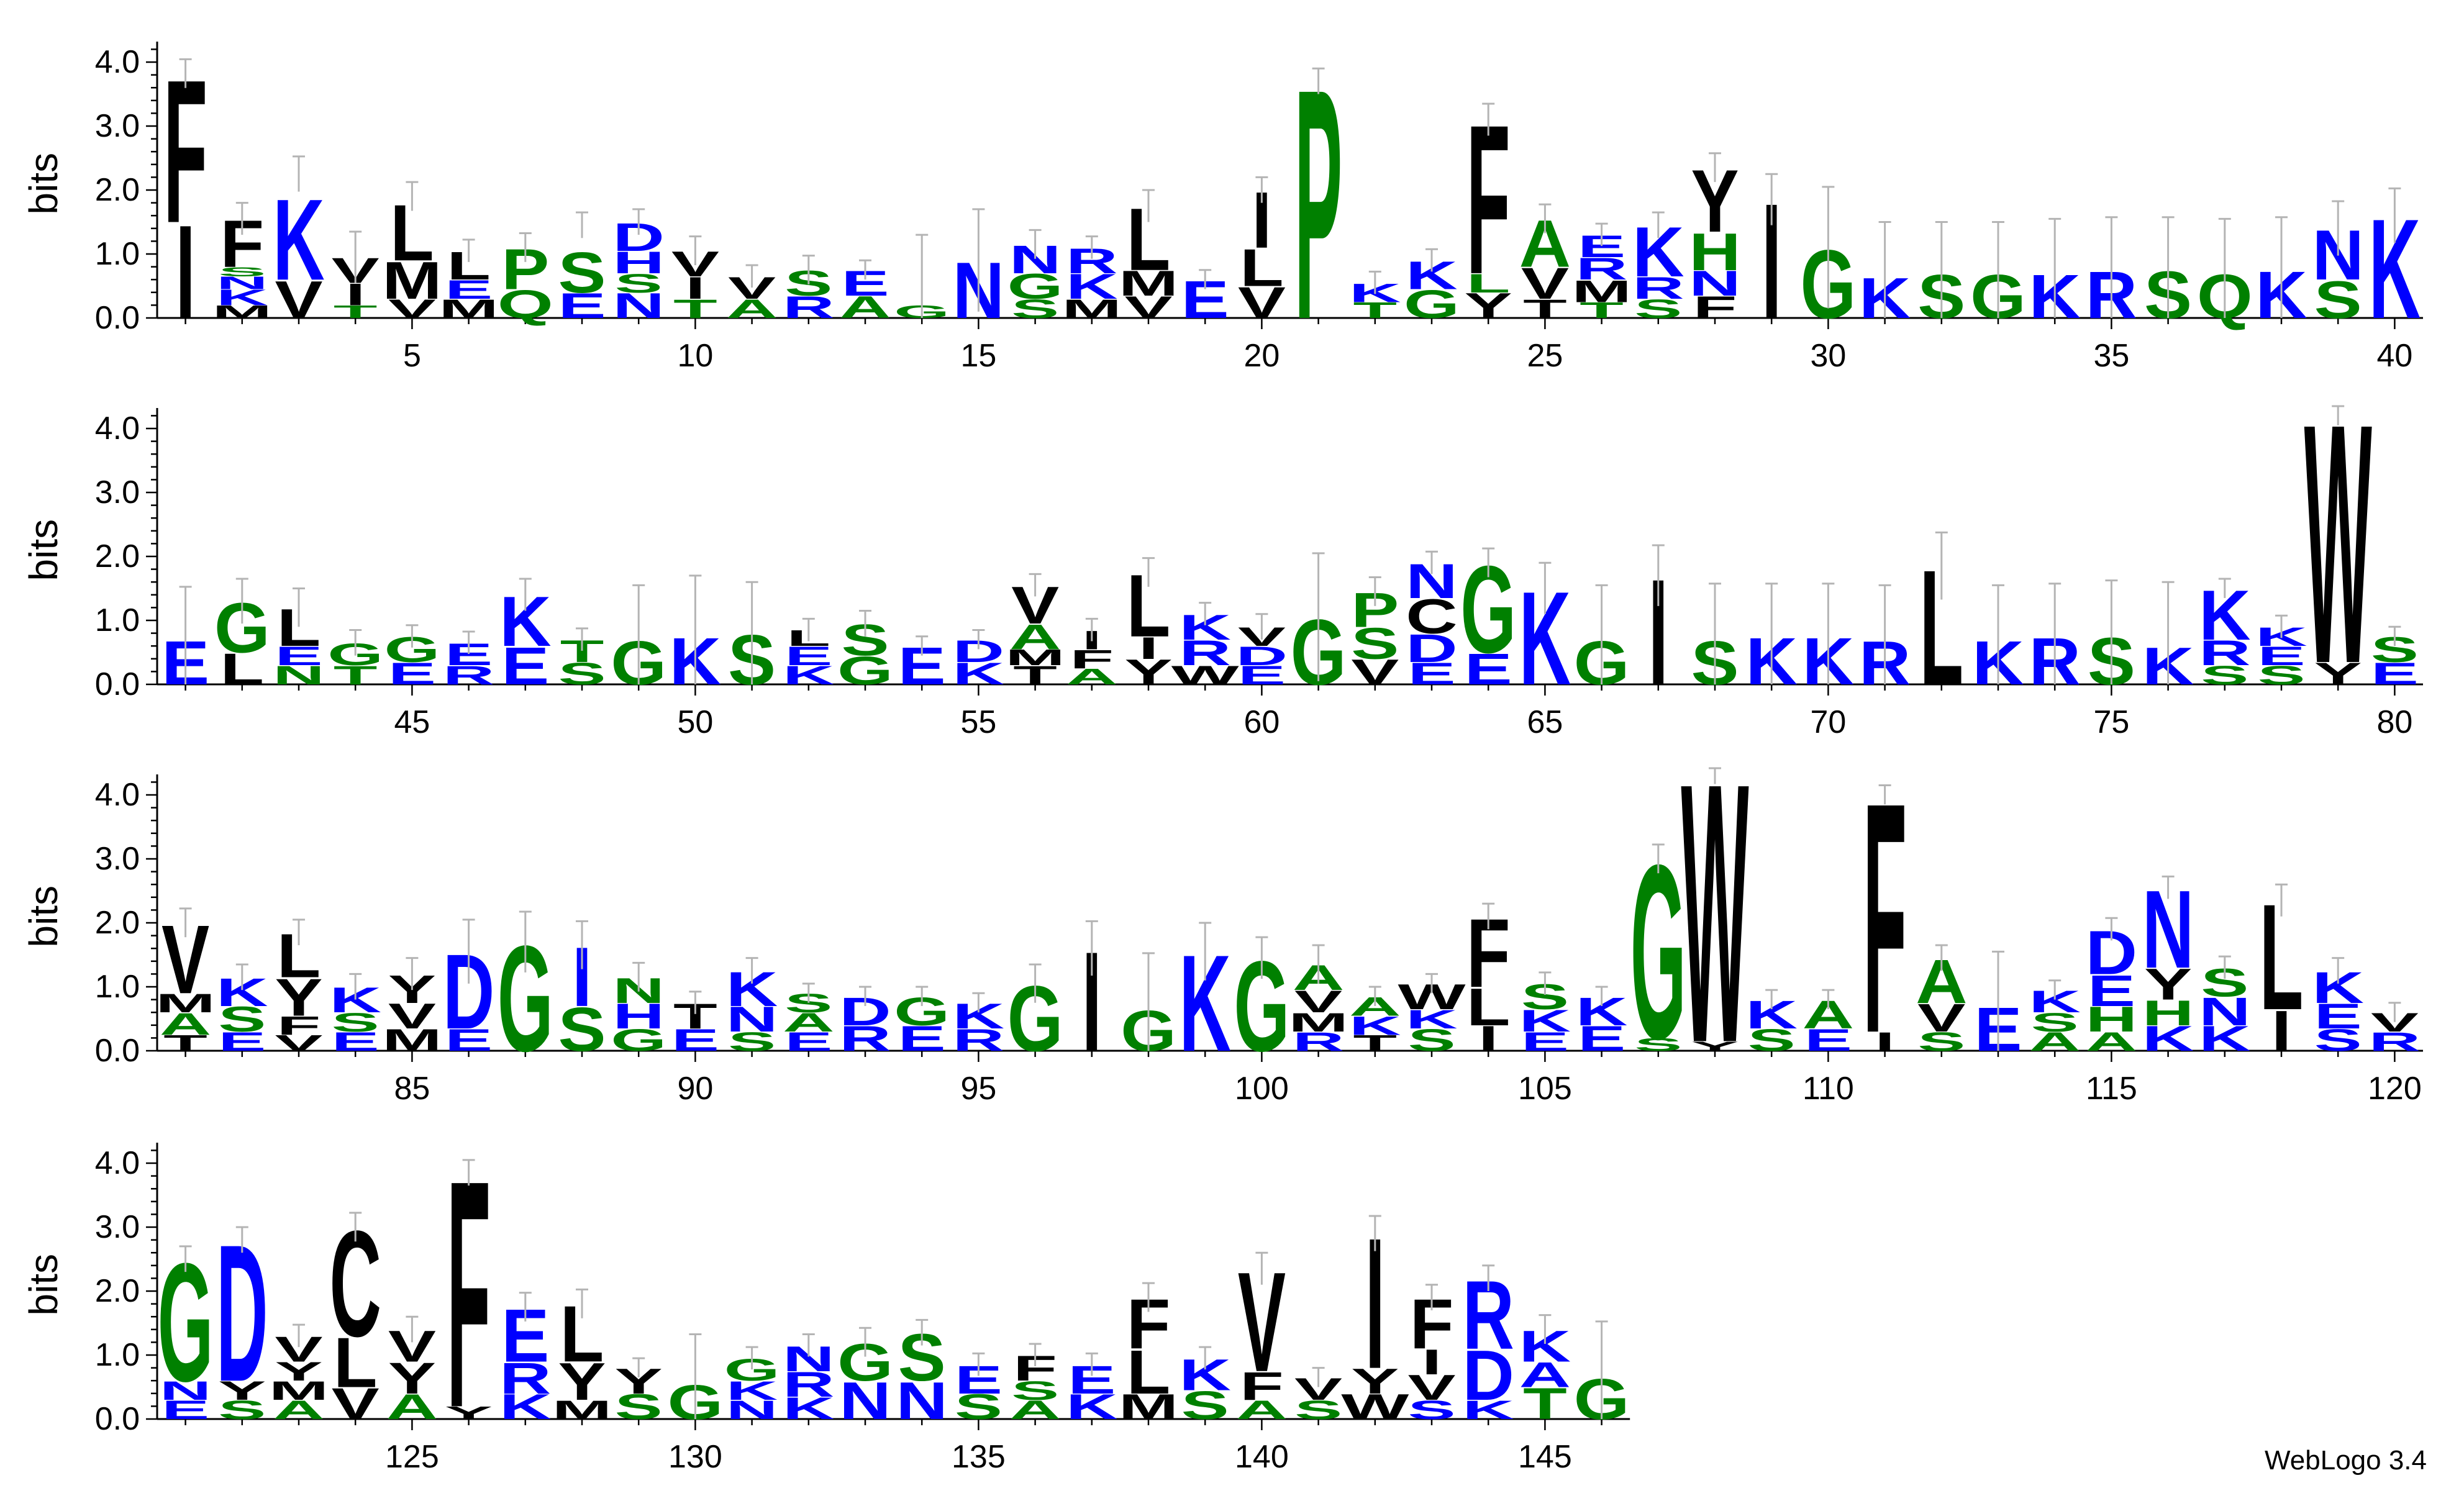  What do you see at coordinates (1545, 284) in the screenshot?
I see `residue-V-pos-25: V` at bounding box center [1545, 284].